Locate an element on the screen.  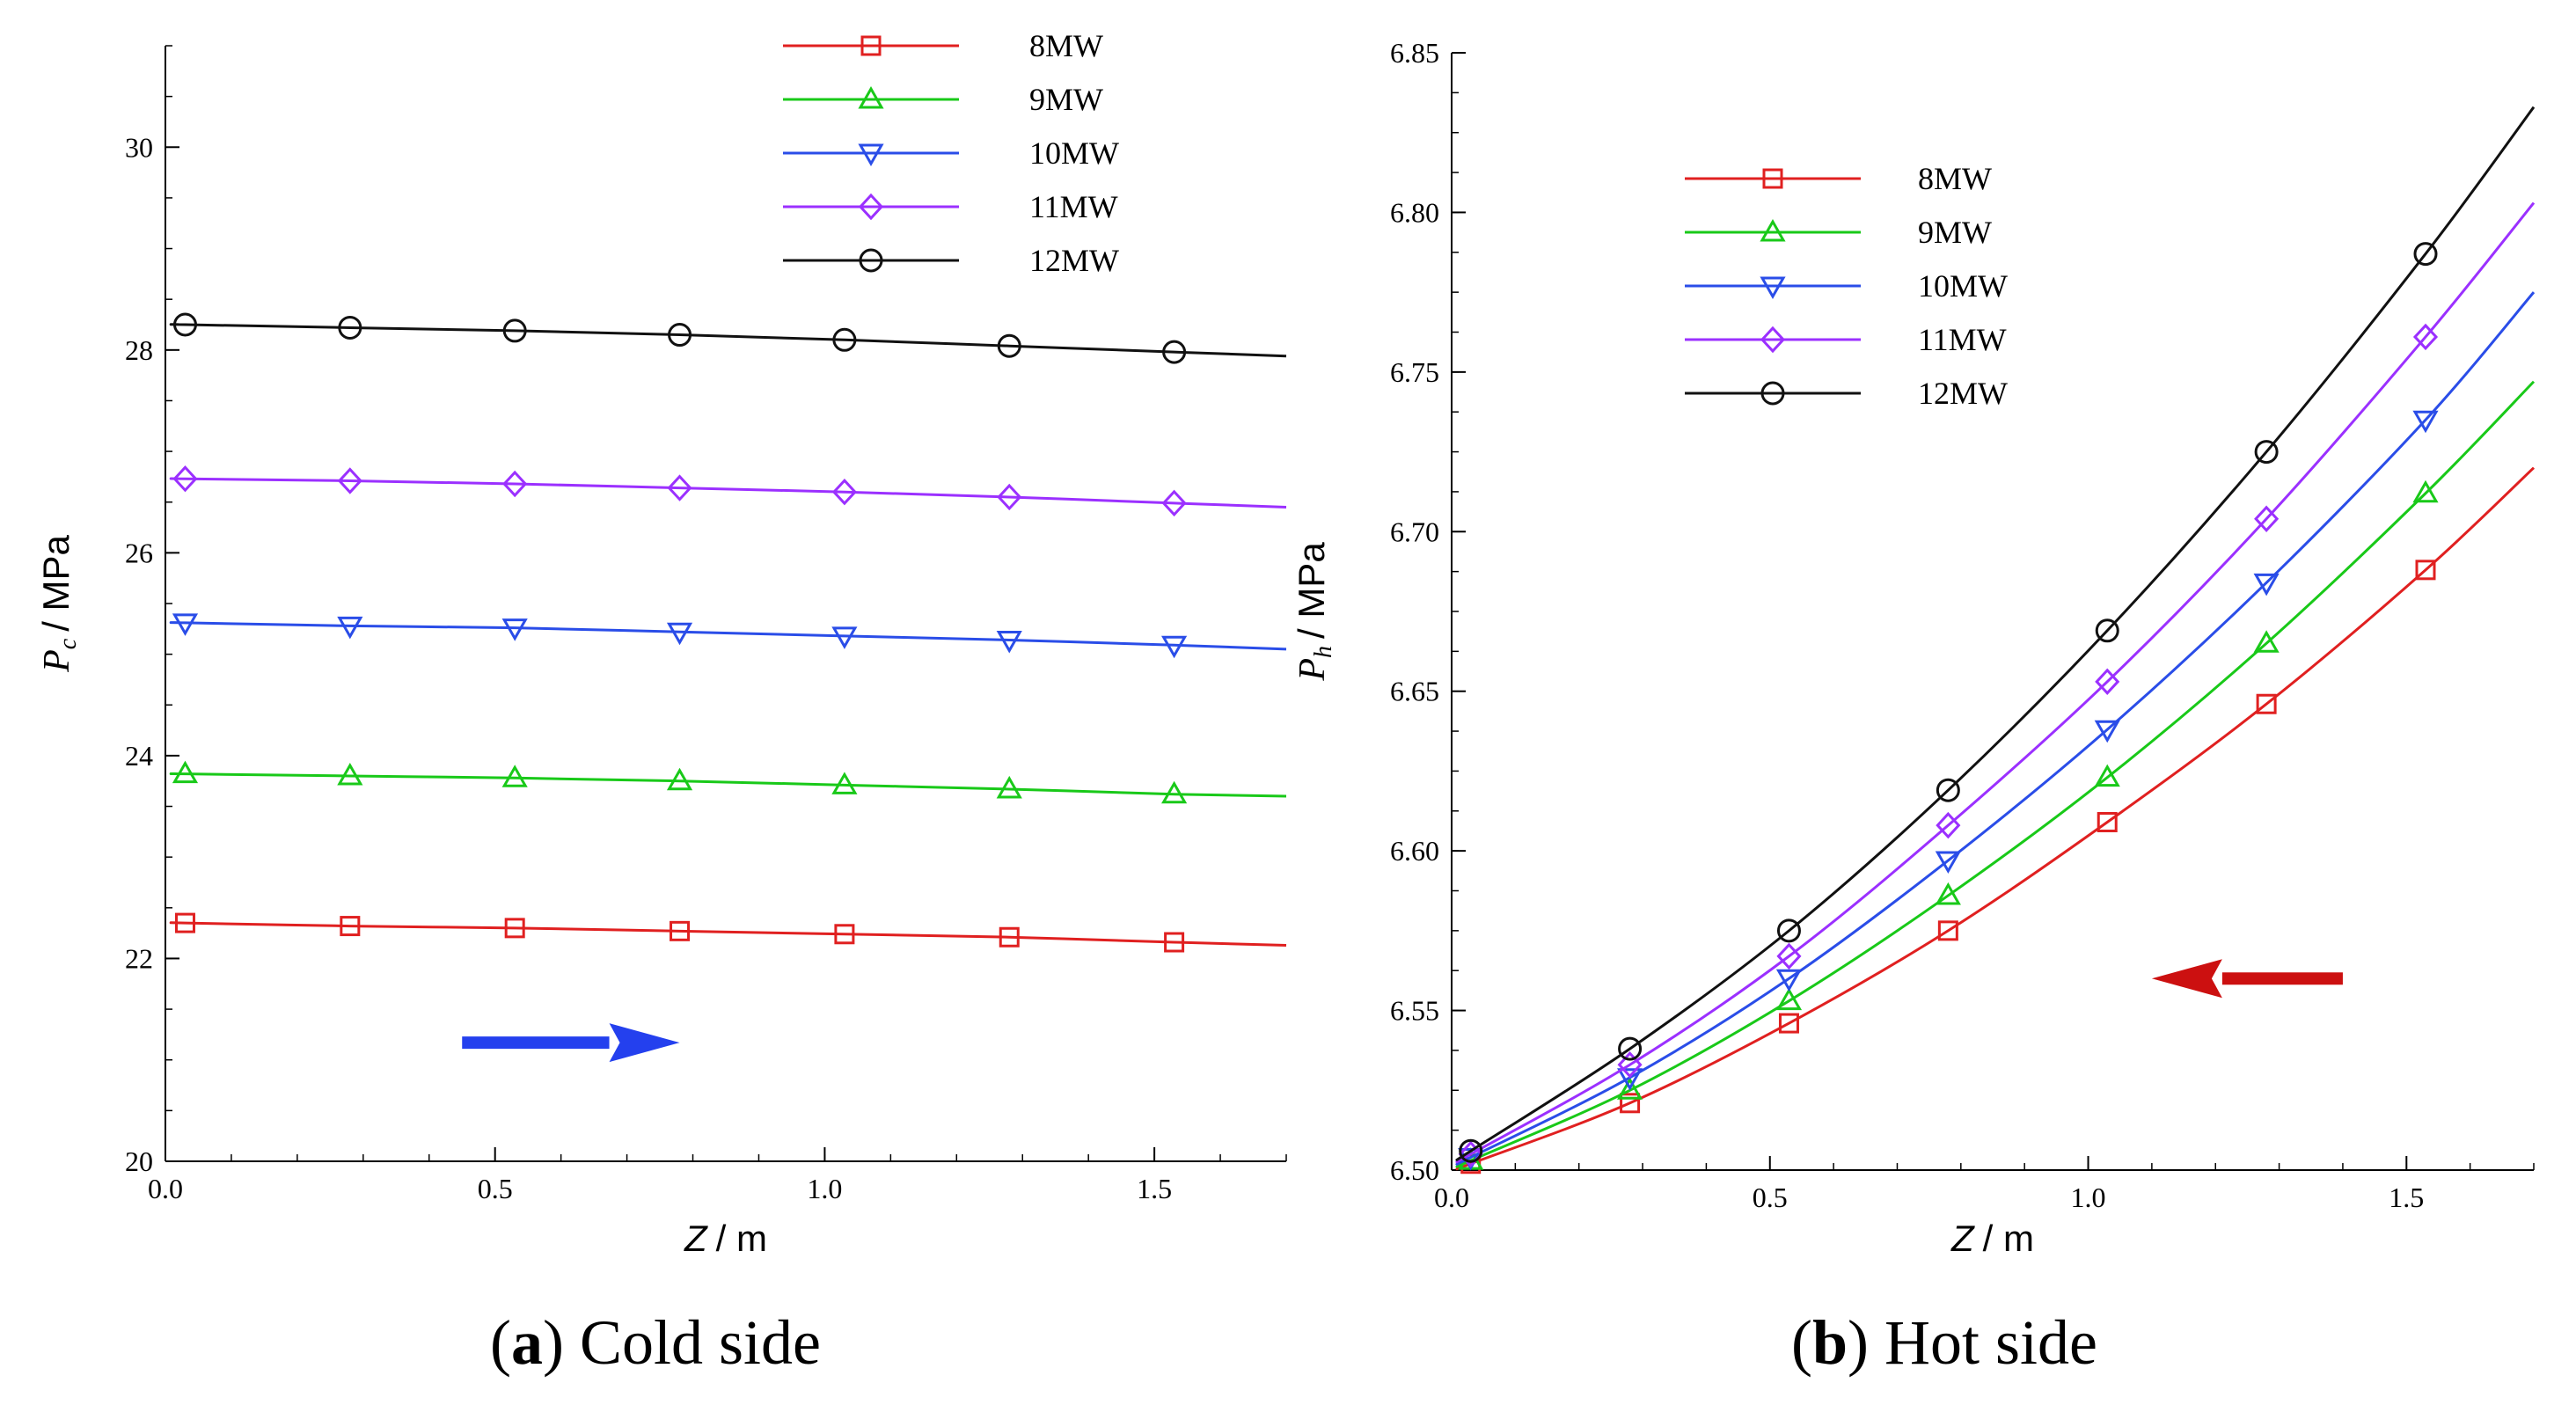
panel-b-x-axis-symbol: Z is located at coordinates (1962, 1239).